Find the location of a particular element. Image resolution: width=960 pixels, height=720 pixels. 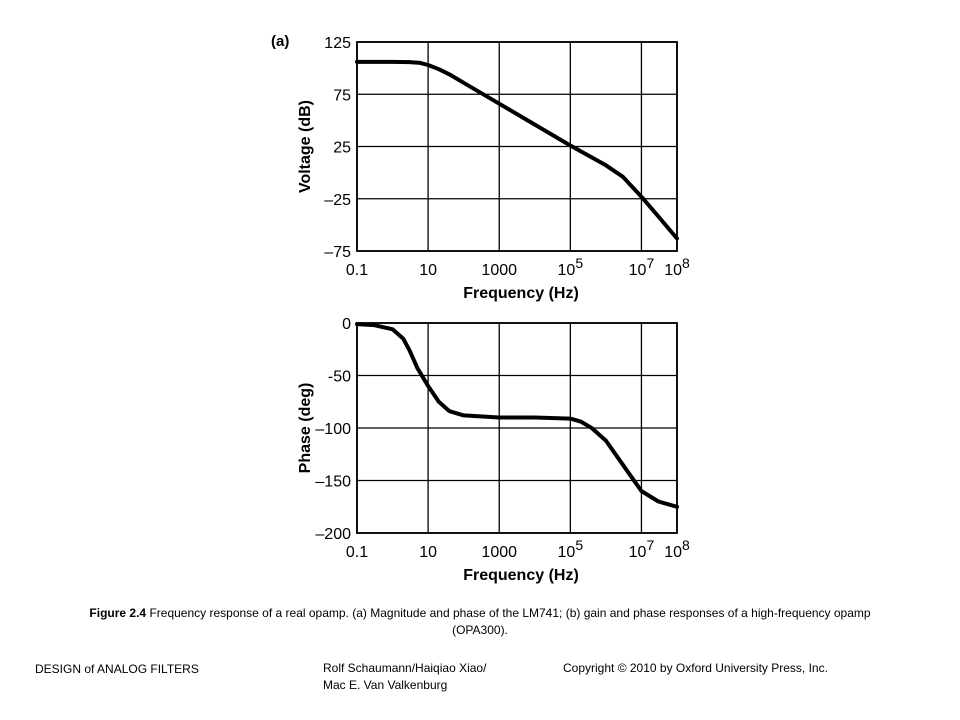

panel-label: (a) is located at coordinates (280, 41).